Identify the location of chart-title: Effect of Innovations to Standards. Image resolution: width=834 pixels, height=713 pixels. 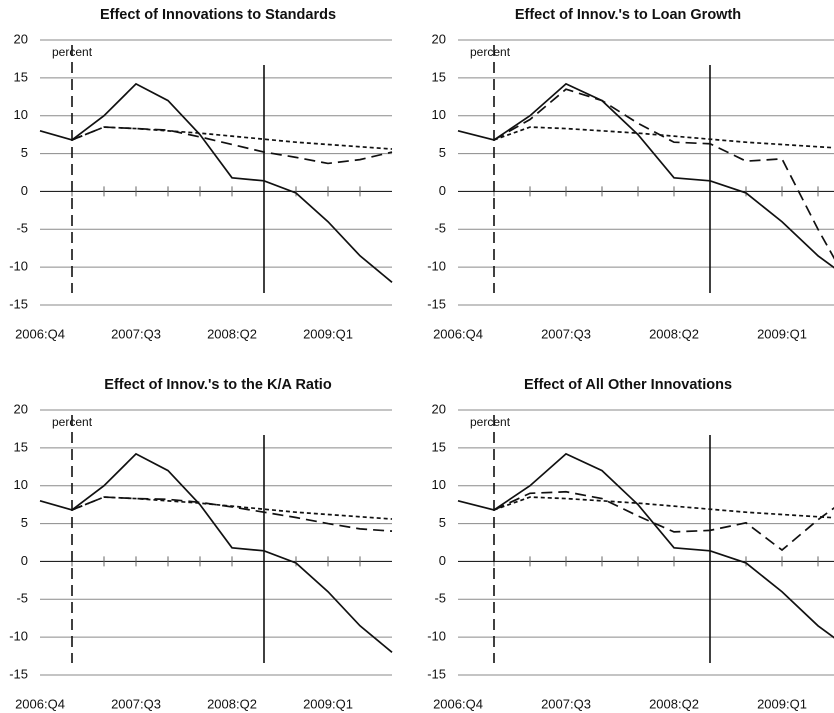
(218, 15).